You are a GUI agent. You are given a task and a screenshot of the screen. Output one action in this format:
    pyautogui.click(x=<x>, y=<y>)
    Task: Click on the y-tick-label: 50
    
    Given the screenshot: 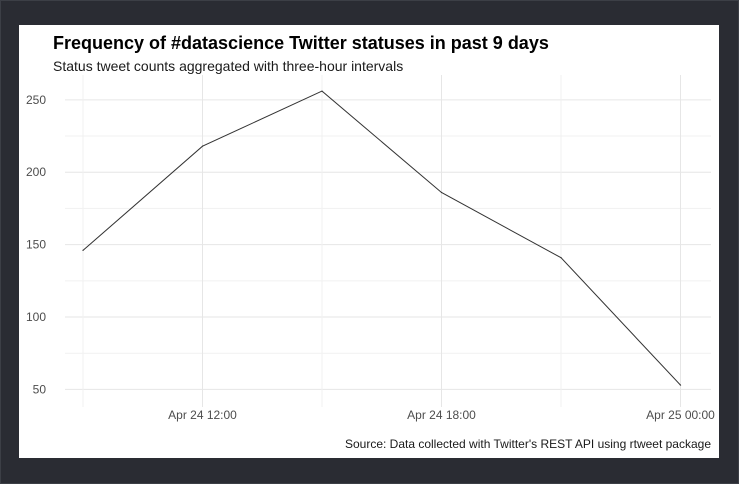 What is the action you would take?
    pyautogui.click(x=40, y=389)
    